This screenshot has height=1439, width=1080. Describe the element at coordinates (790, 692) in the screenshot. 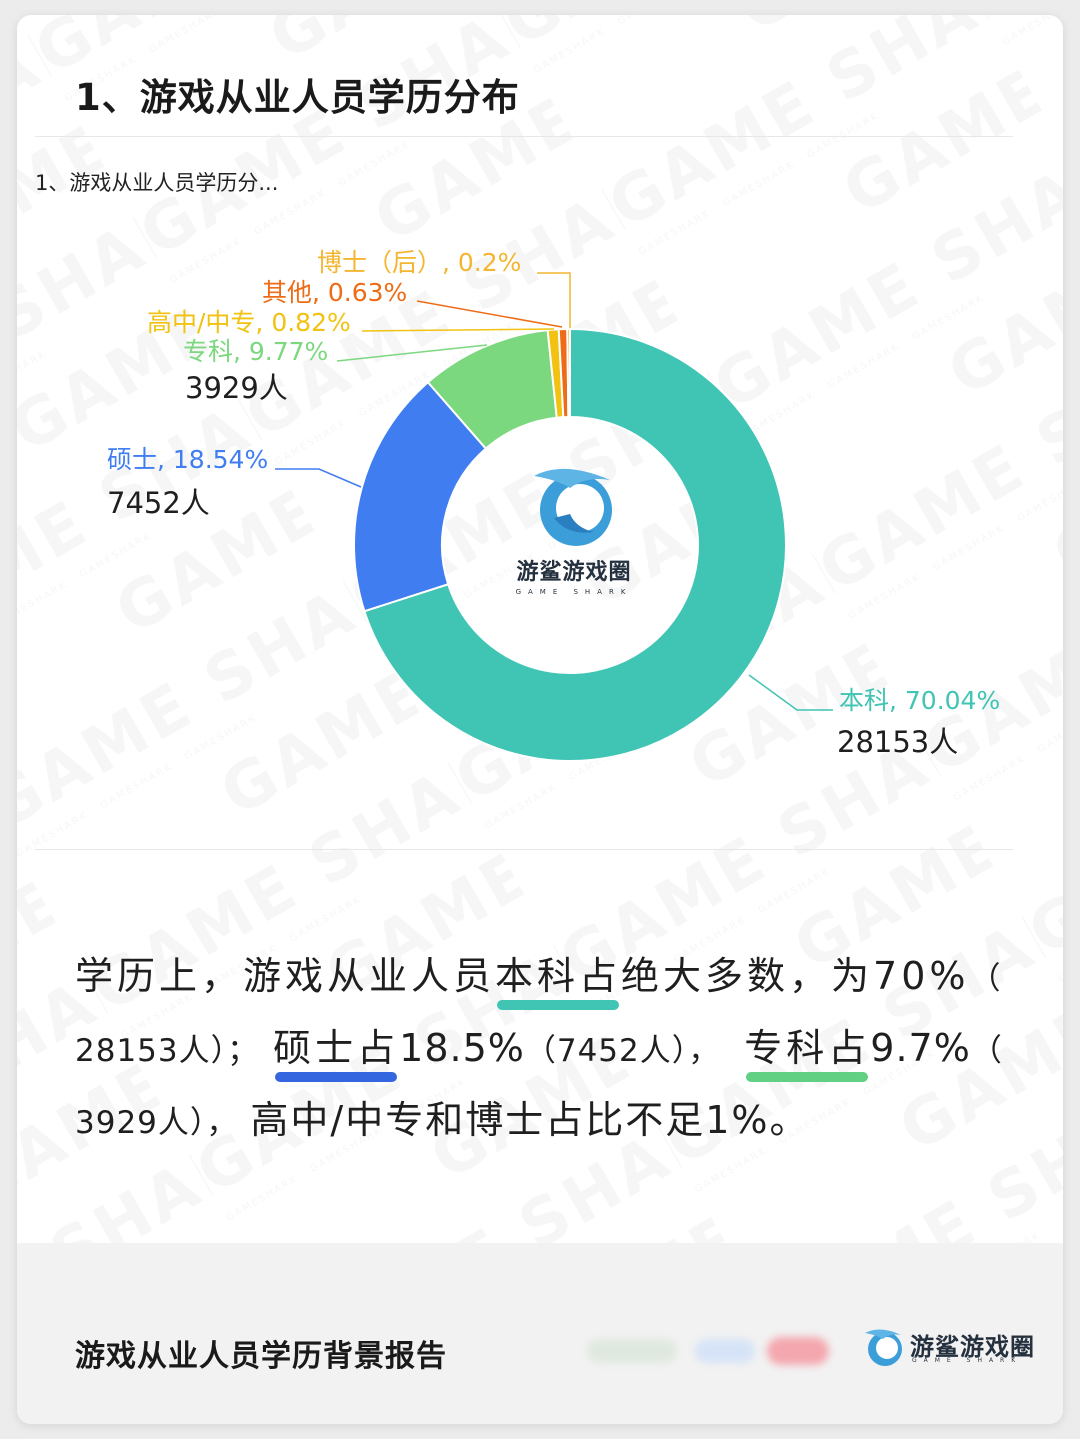

I see `leader-benke` at that location.